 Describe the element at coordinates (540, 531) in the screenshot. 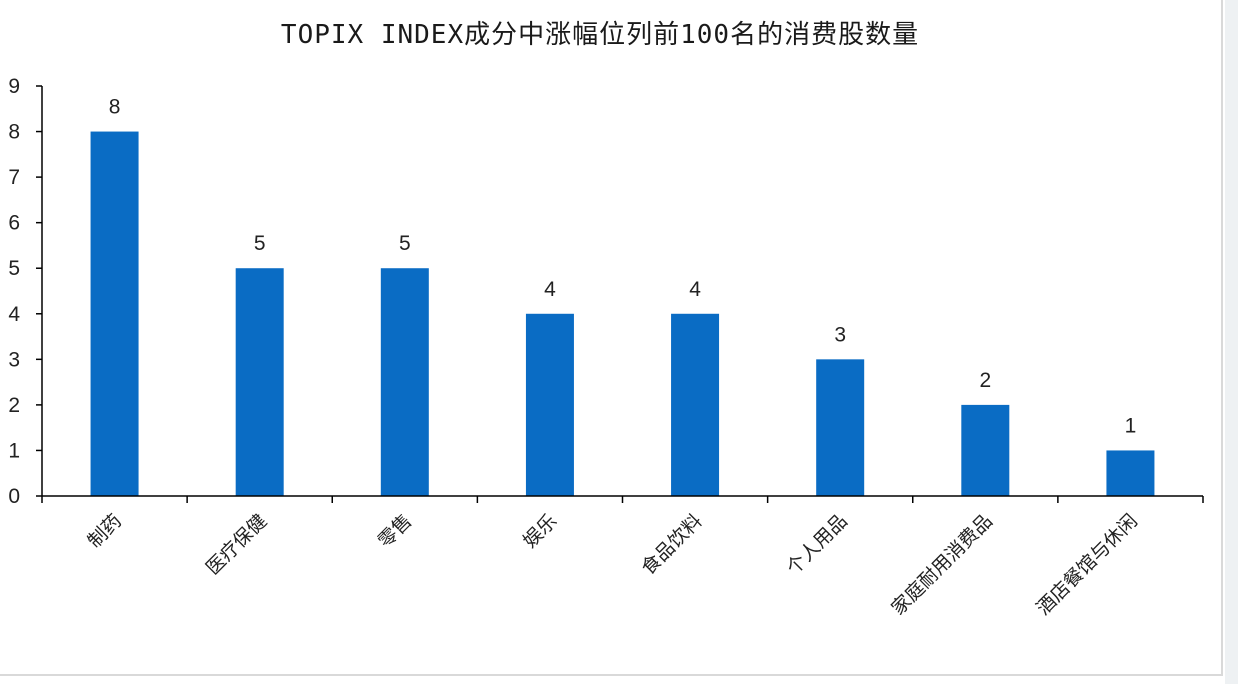

I see `category-label: 娱乐` at that location.